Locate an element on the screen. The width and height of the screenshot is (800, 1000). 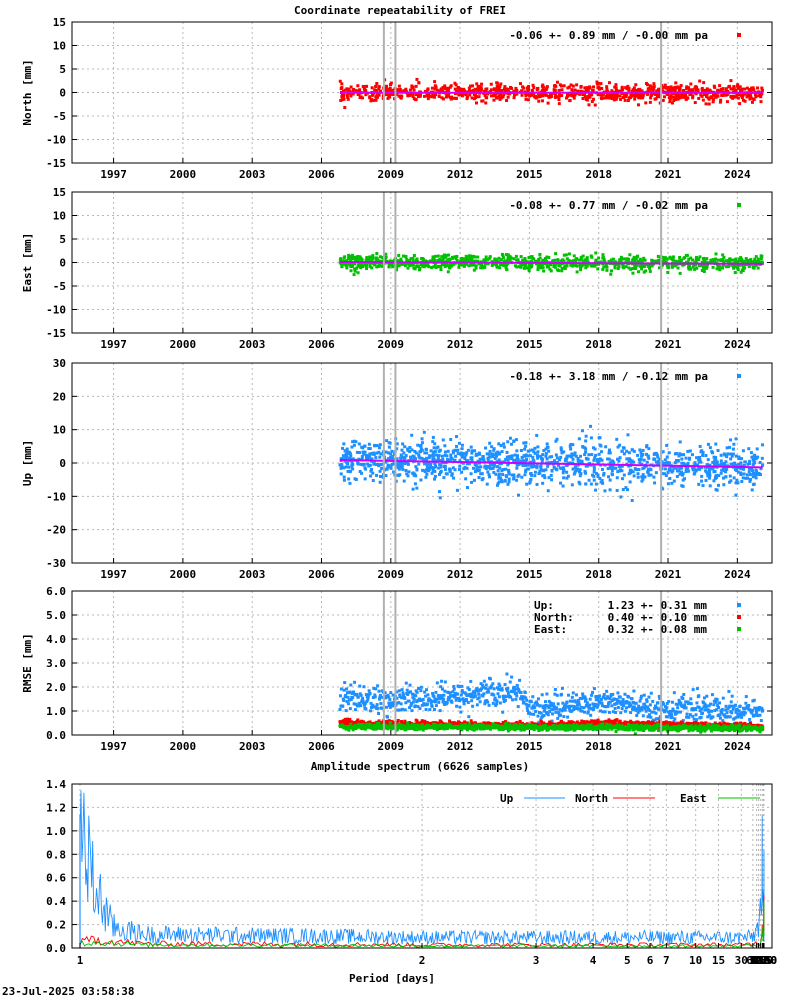
y-tick-label: 15 is located at coordinates (59, 192).